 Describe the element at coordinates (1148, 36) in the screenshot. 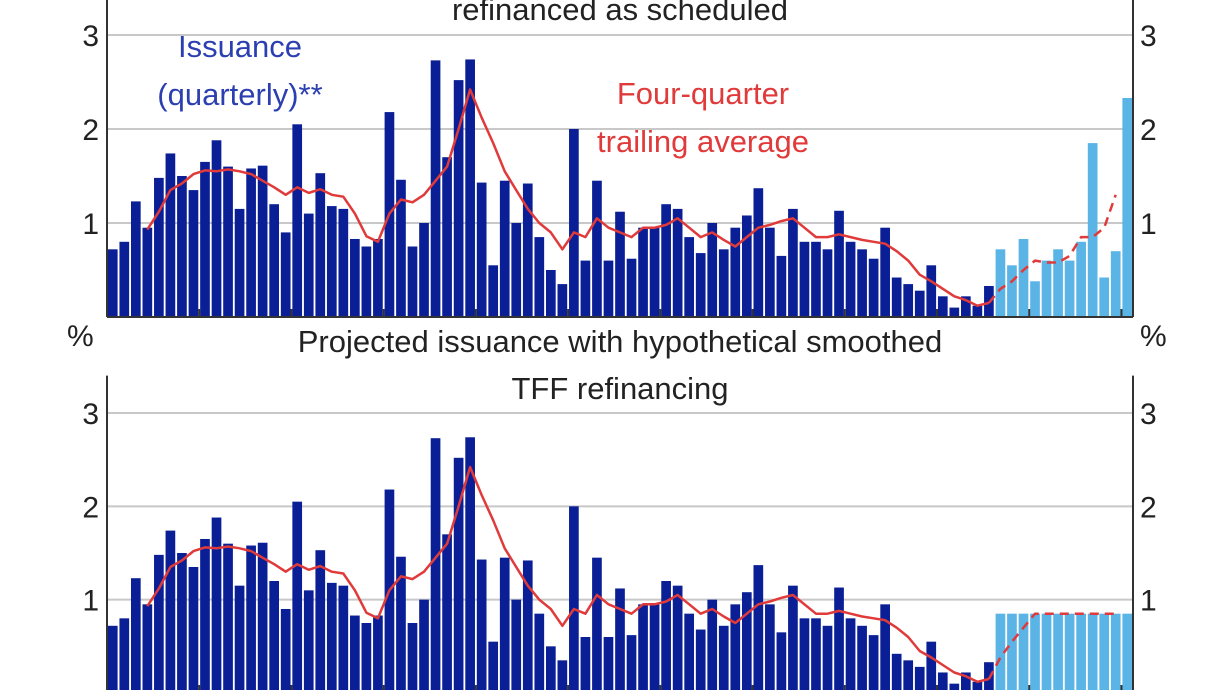

I see `y-tick-label-right: 3` at that location.